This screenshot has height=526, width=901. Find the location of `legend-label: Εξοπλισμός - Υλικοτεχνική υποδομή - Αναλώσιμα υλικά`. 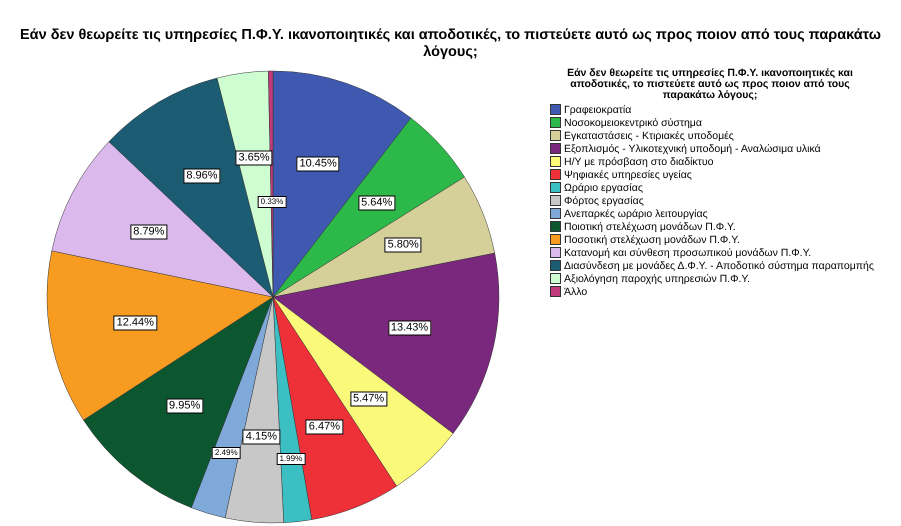

legend-label: Εξοπλισμός - Υλικοτεχνική υποδομή - Αναλώσιμα υλικά is located at coordinates (692, 148).